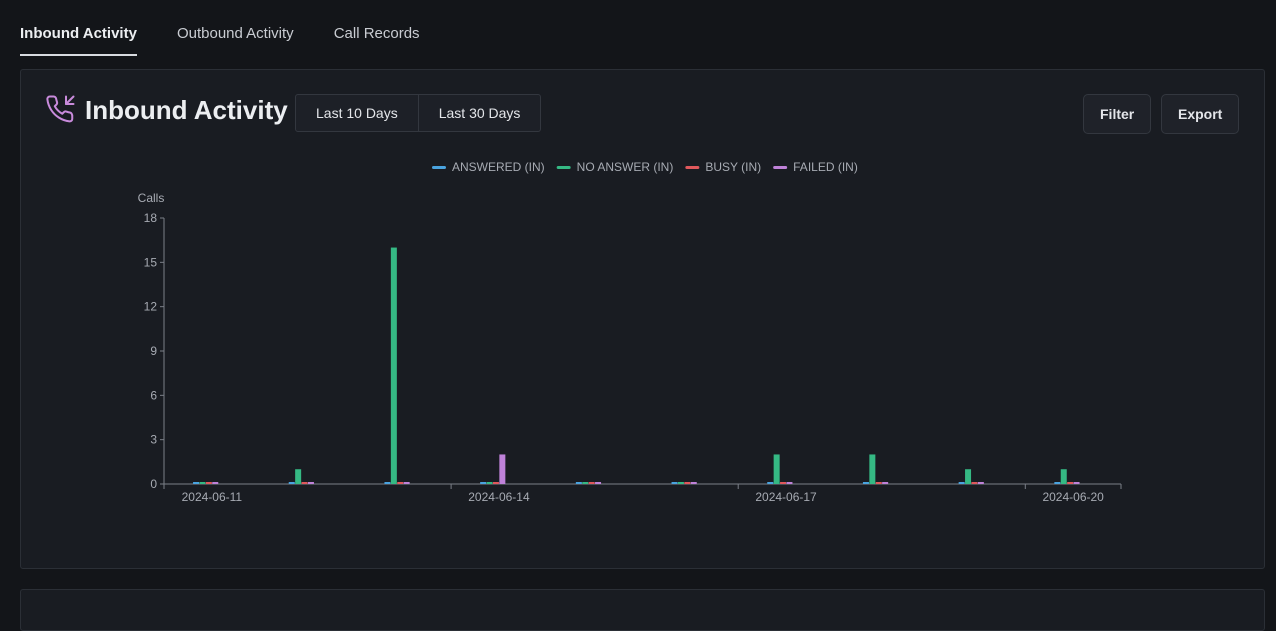  I want to click on date-range-toggle: Last 10 Days Last 30 Days, so click(418, 113).